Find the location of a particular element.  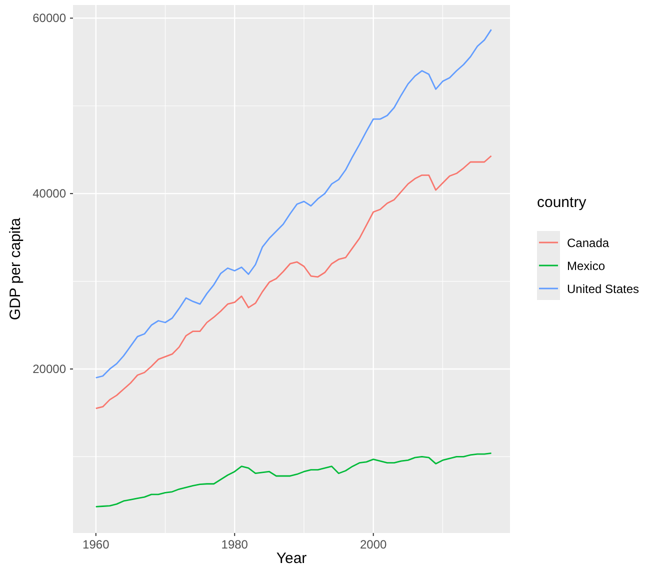

y-tick-label: 40000 is located at coordinates (49, 193).